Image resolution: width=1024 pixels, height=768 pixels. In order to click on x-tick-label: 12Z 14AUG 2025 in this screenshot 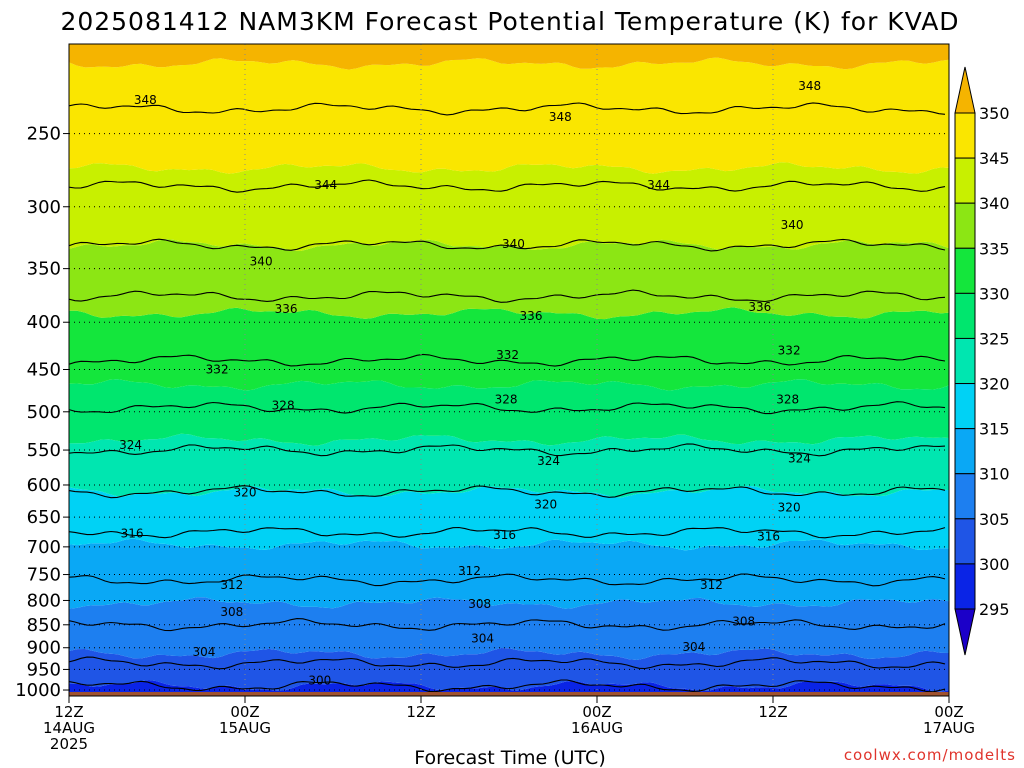, I will do `click(69, 728)`.